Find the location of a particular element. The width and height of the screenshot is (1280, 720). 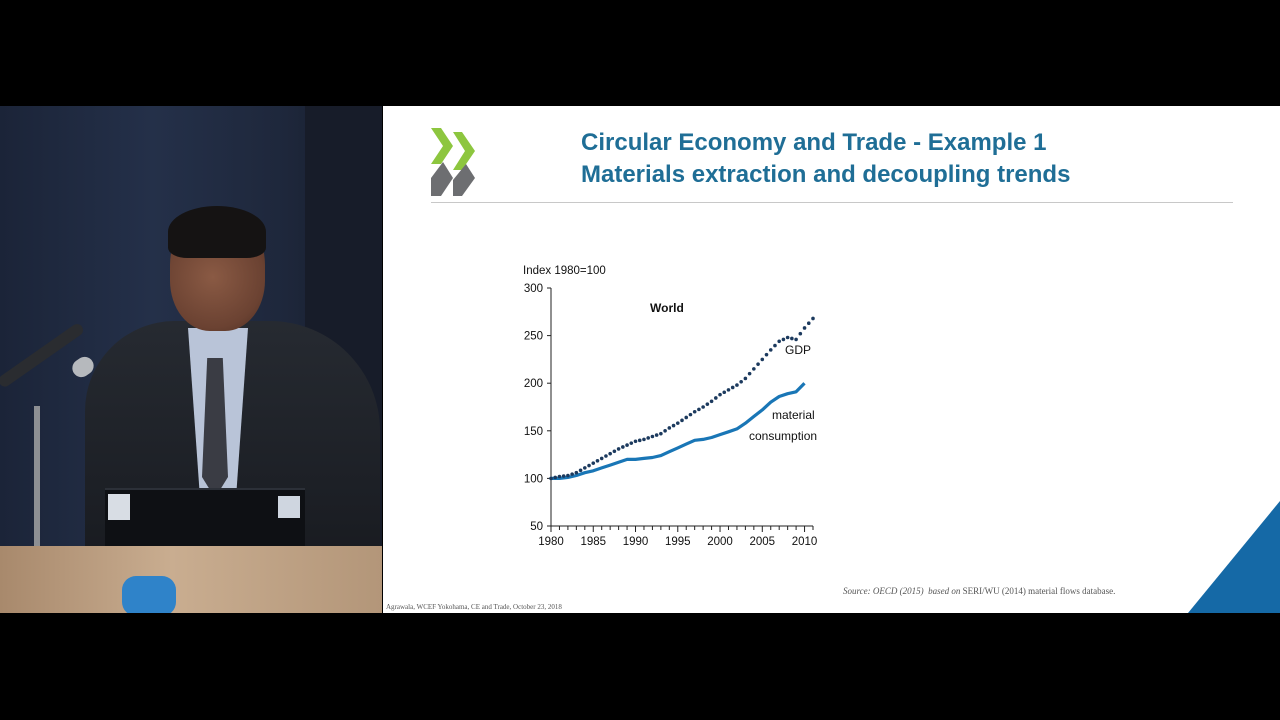

oecd-logo is located at coordinates (453, 162).